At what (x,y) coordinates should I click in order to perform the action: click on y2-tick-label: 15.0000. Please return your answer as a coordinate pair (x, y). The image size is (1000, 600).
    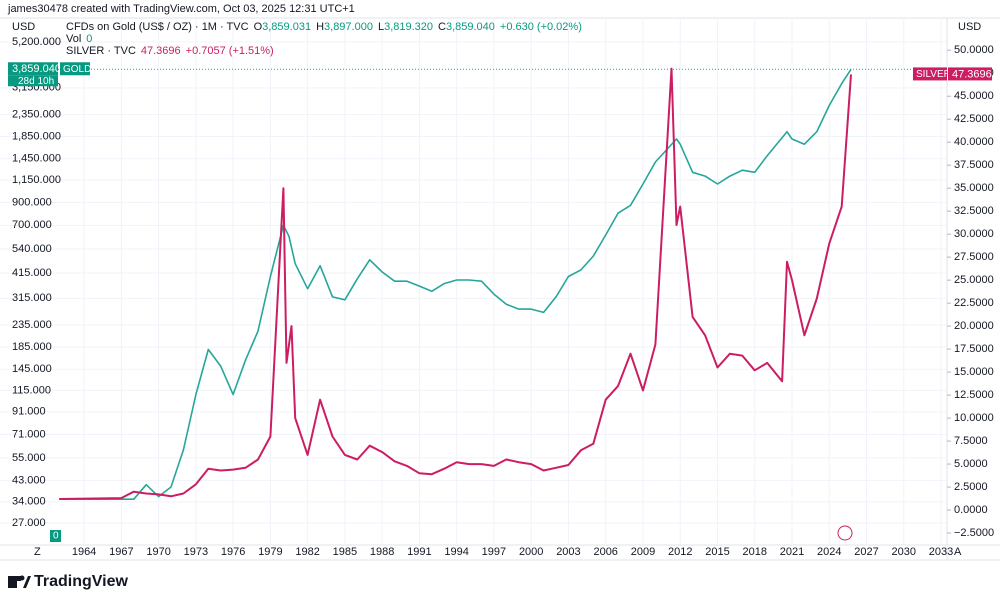
    Looking at the image, I should click on (974, 372).